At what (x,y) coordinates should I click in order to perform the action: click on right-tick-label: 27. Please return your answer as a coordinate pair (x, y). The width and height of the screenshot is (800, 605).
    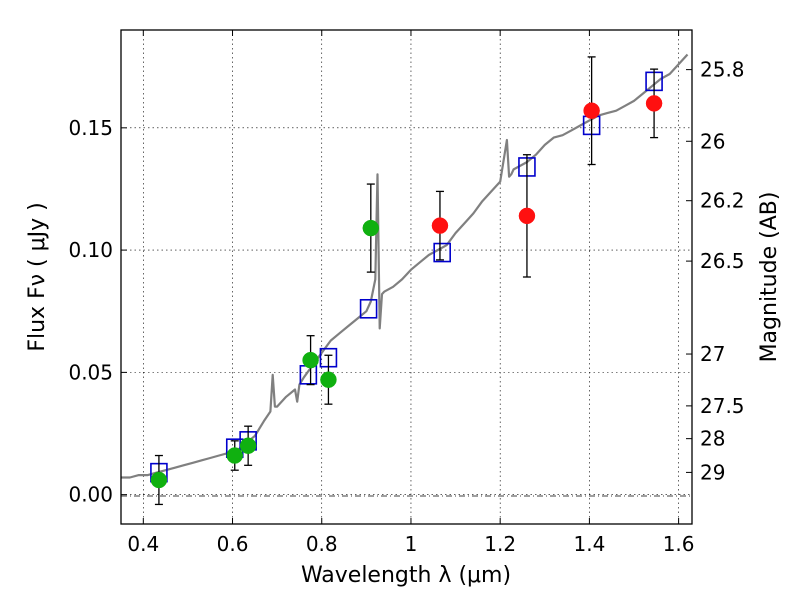
    Looking at the image, I should click on (712, 354).